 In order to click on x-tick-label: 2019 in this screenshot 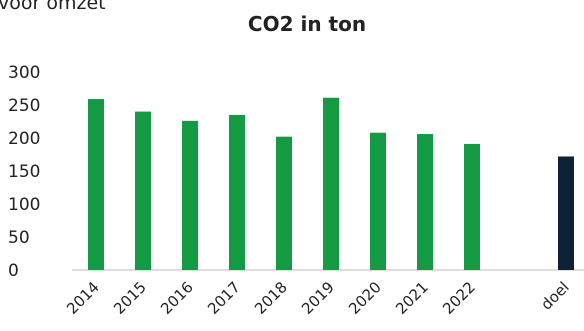, I will do `click(318, 298)`.